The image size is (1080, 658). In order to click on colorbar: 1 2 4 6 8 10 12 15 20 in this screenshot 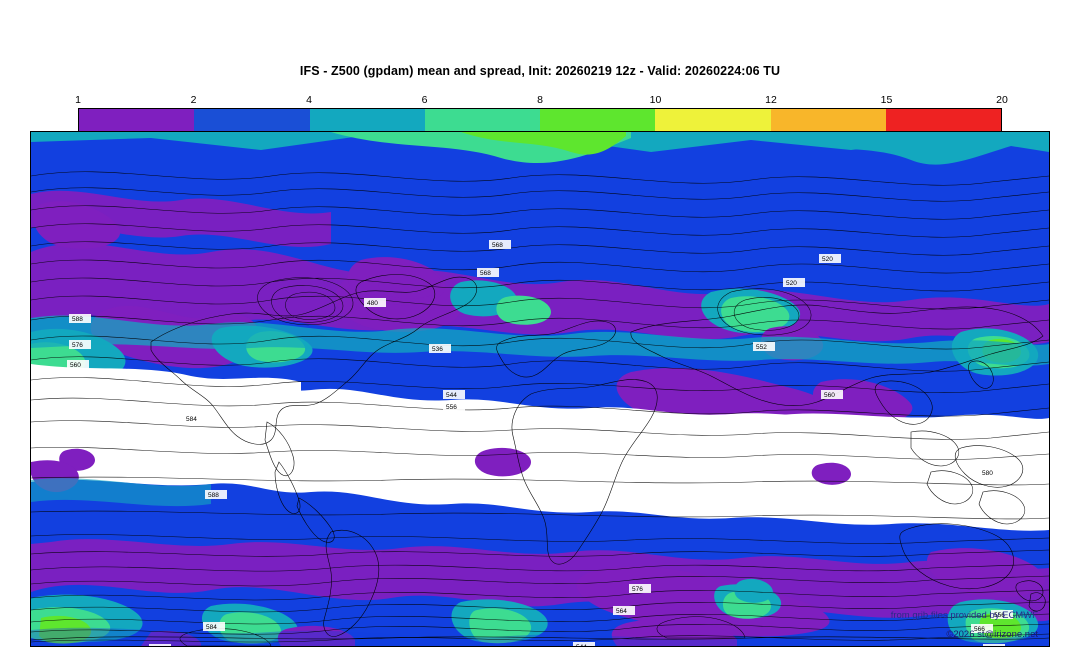, I will do `click(541, 114)`.